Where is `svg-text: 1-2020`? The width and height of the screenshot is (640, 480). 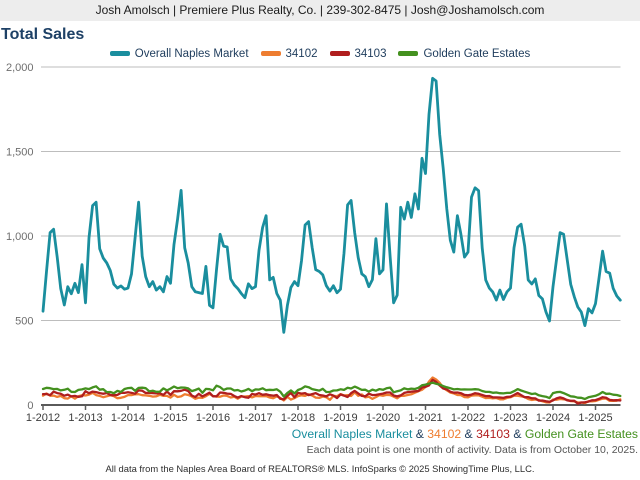 svg-text: 1-2020 is located at coordinates (383, 418).